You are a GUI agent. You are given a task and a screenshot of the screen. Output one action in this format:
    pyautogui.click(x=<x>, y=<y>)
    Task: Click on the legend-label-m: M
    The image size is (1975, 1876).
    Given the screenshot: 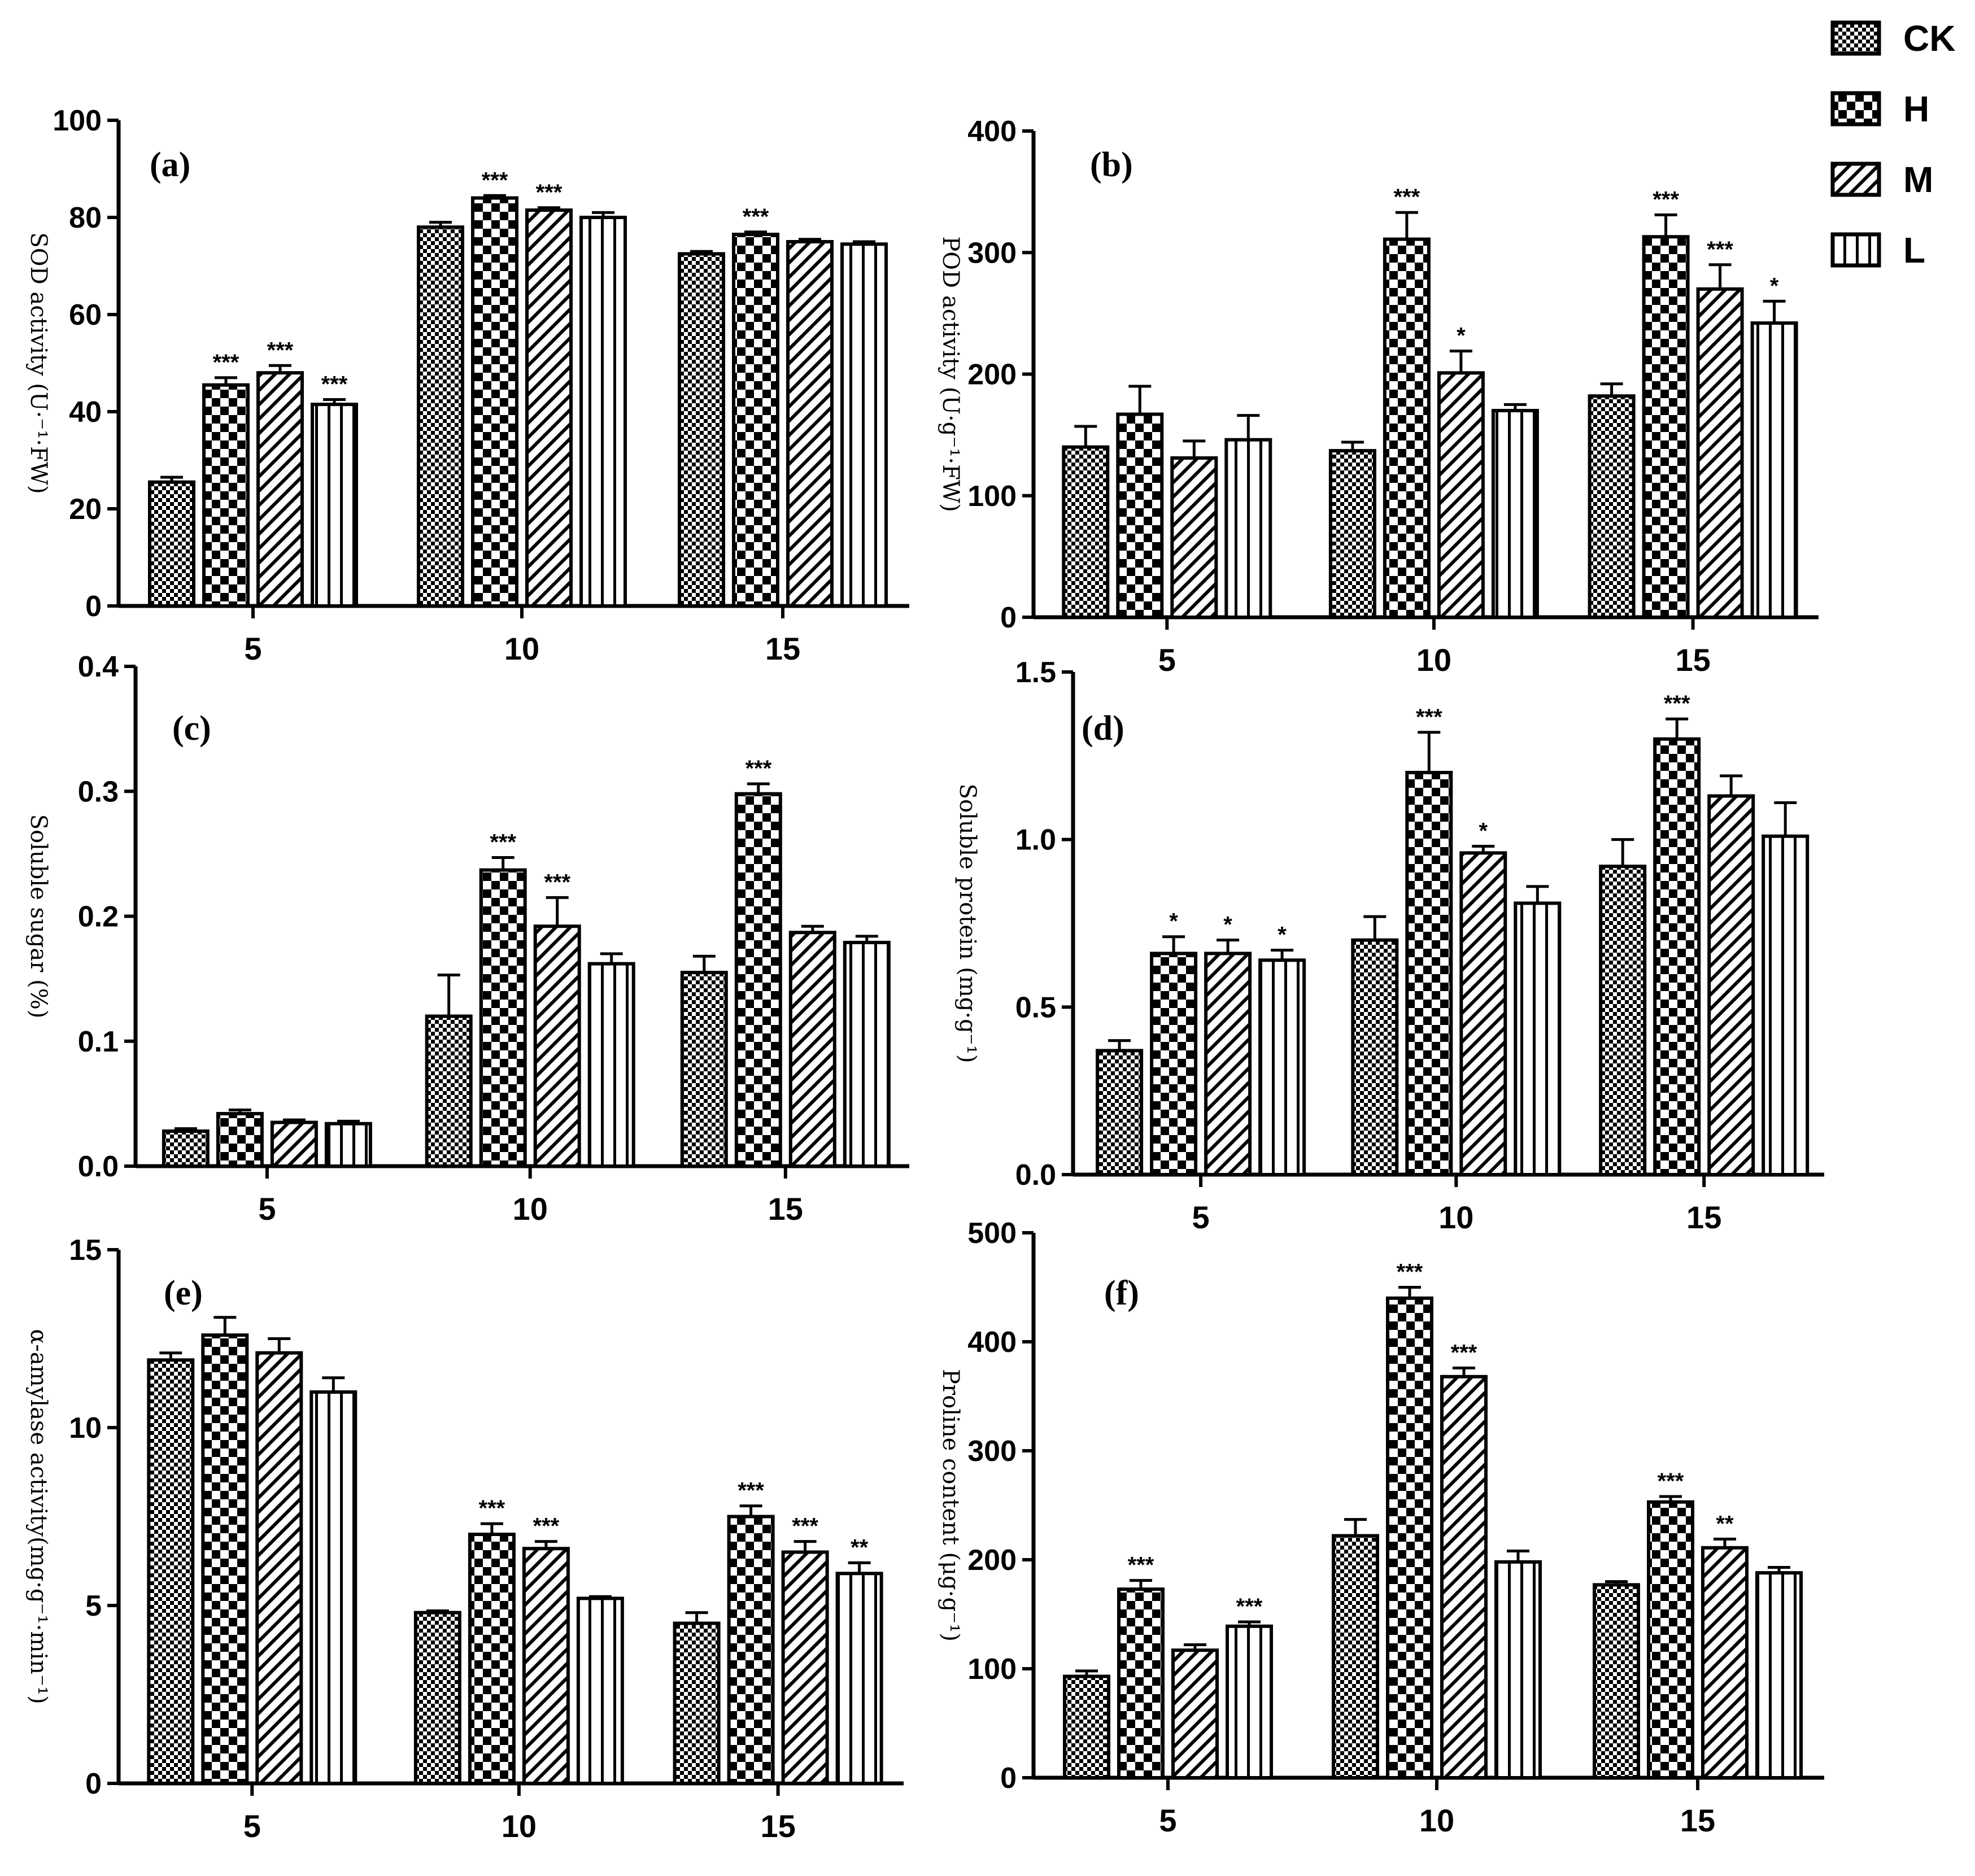 What is the action you would take?
    pyautogui.click(x=1918, y=179)
    